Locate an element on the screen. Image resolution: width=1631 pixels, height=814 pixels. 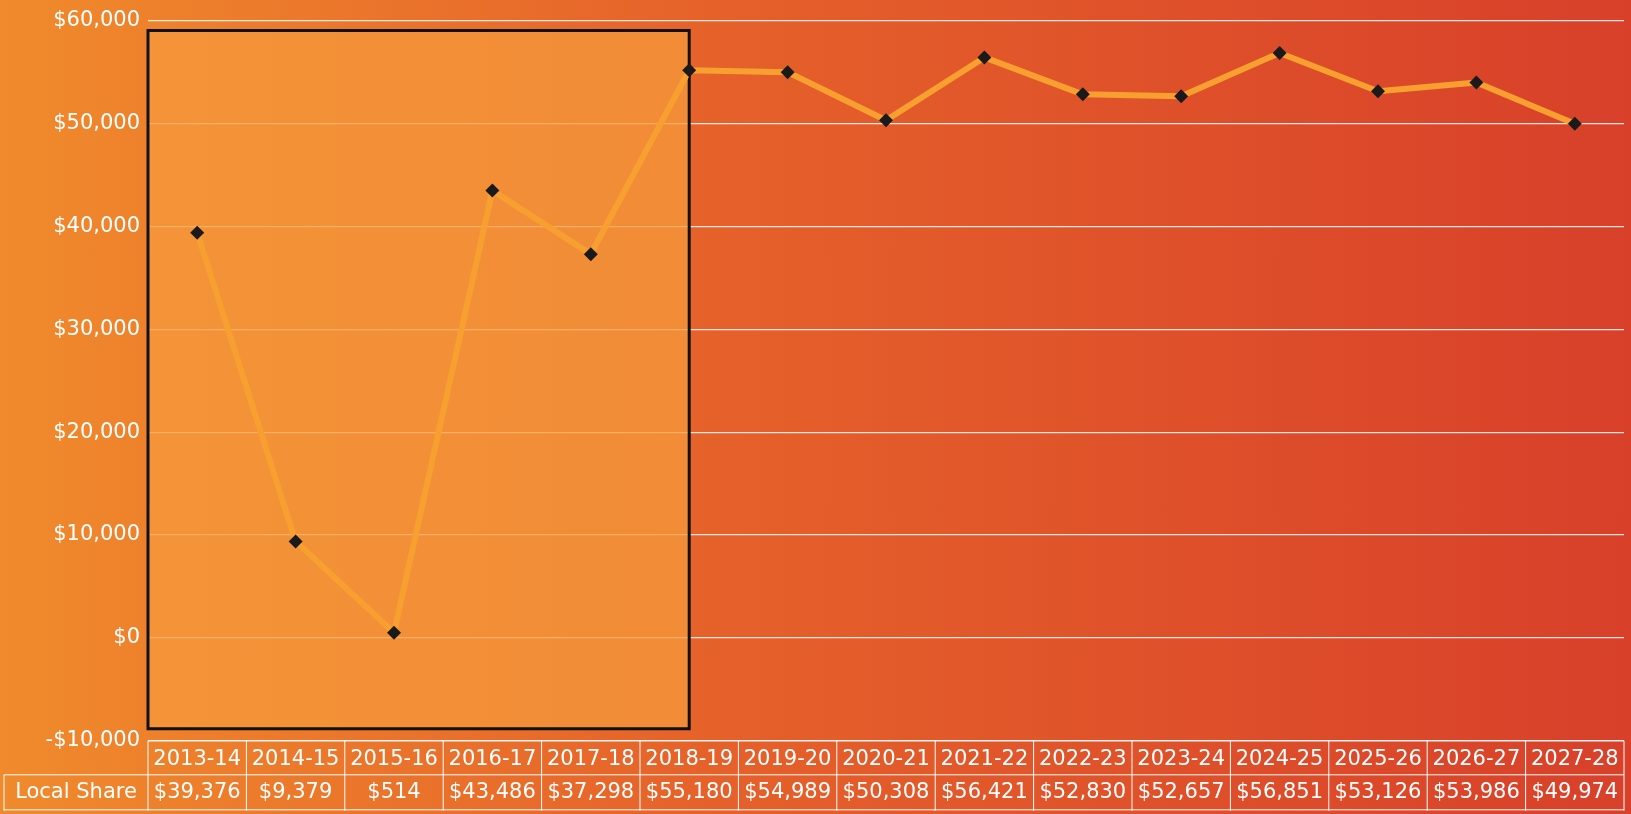
data-label: $55,180 is located at coordinates (689, 791).